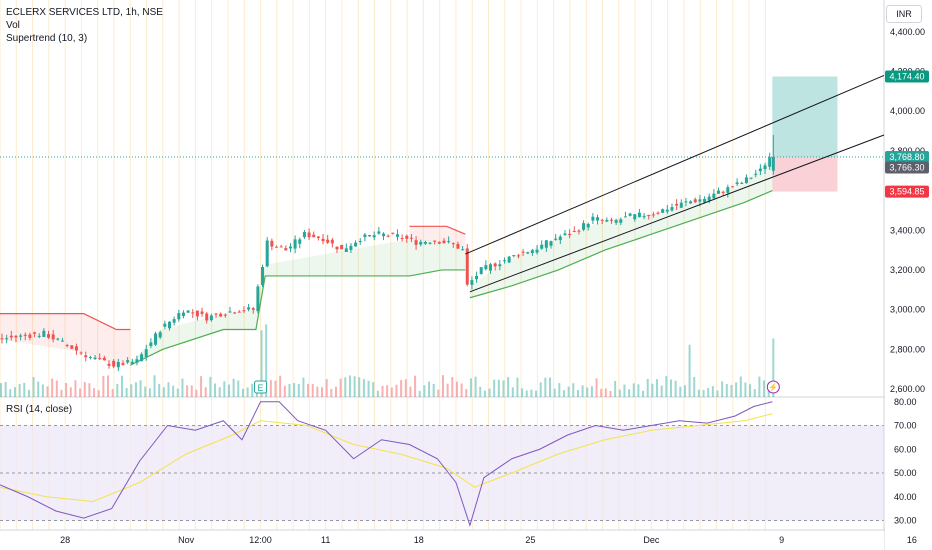 The width and height of the screenshot is (932, 550). I want to click on rsi-tick-label: 50.00, so click(905, 473).